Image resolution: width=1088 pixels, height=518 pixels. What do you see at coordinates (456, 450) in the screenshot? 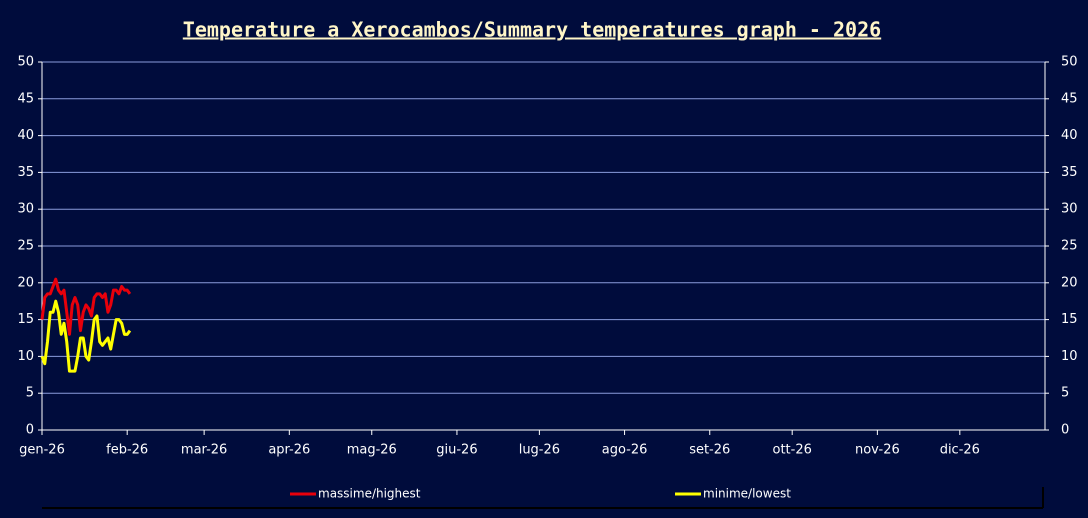
I see `x-tick-label: giu-26` at bounding box center [456, 450].